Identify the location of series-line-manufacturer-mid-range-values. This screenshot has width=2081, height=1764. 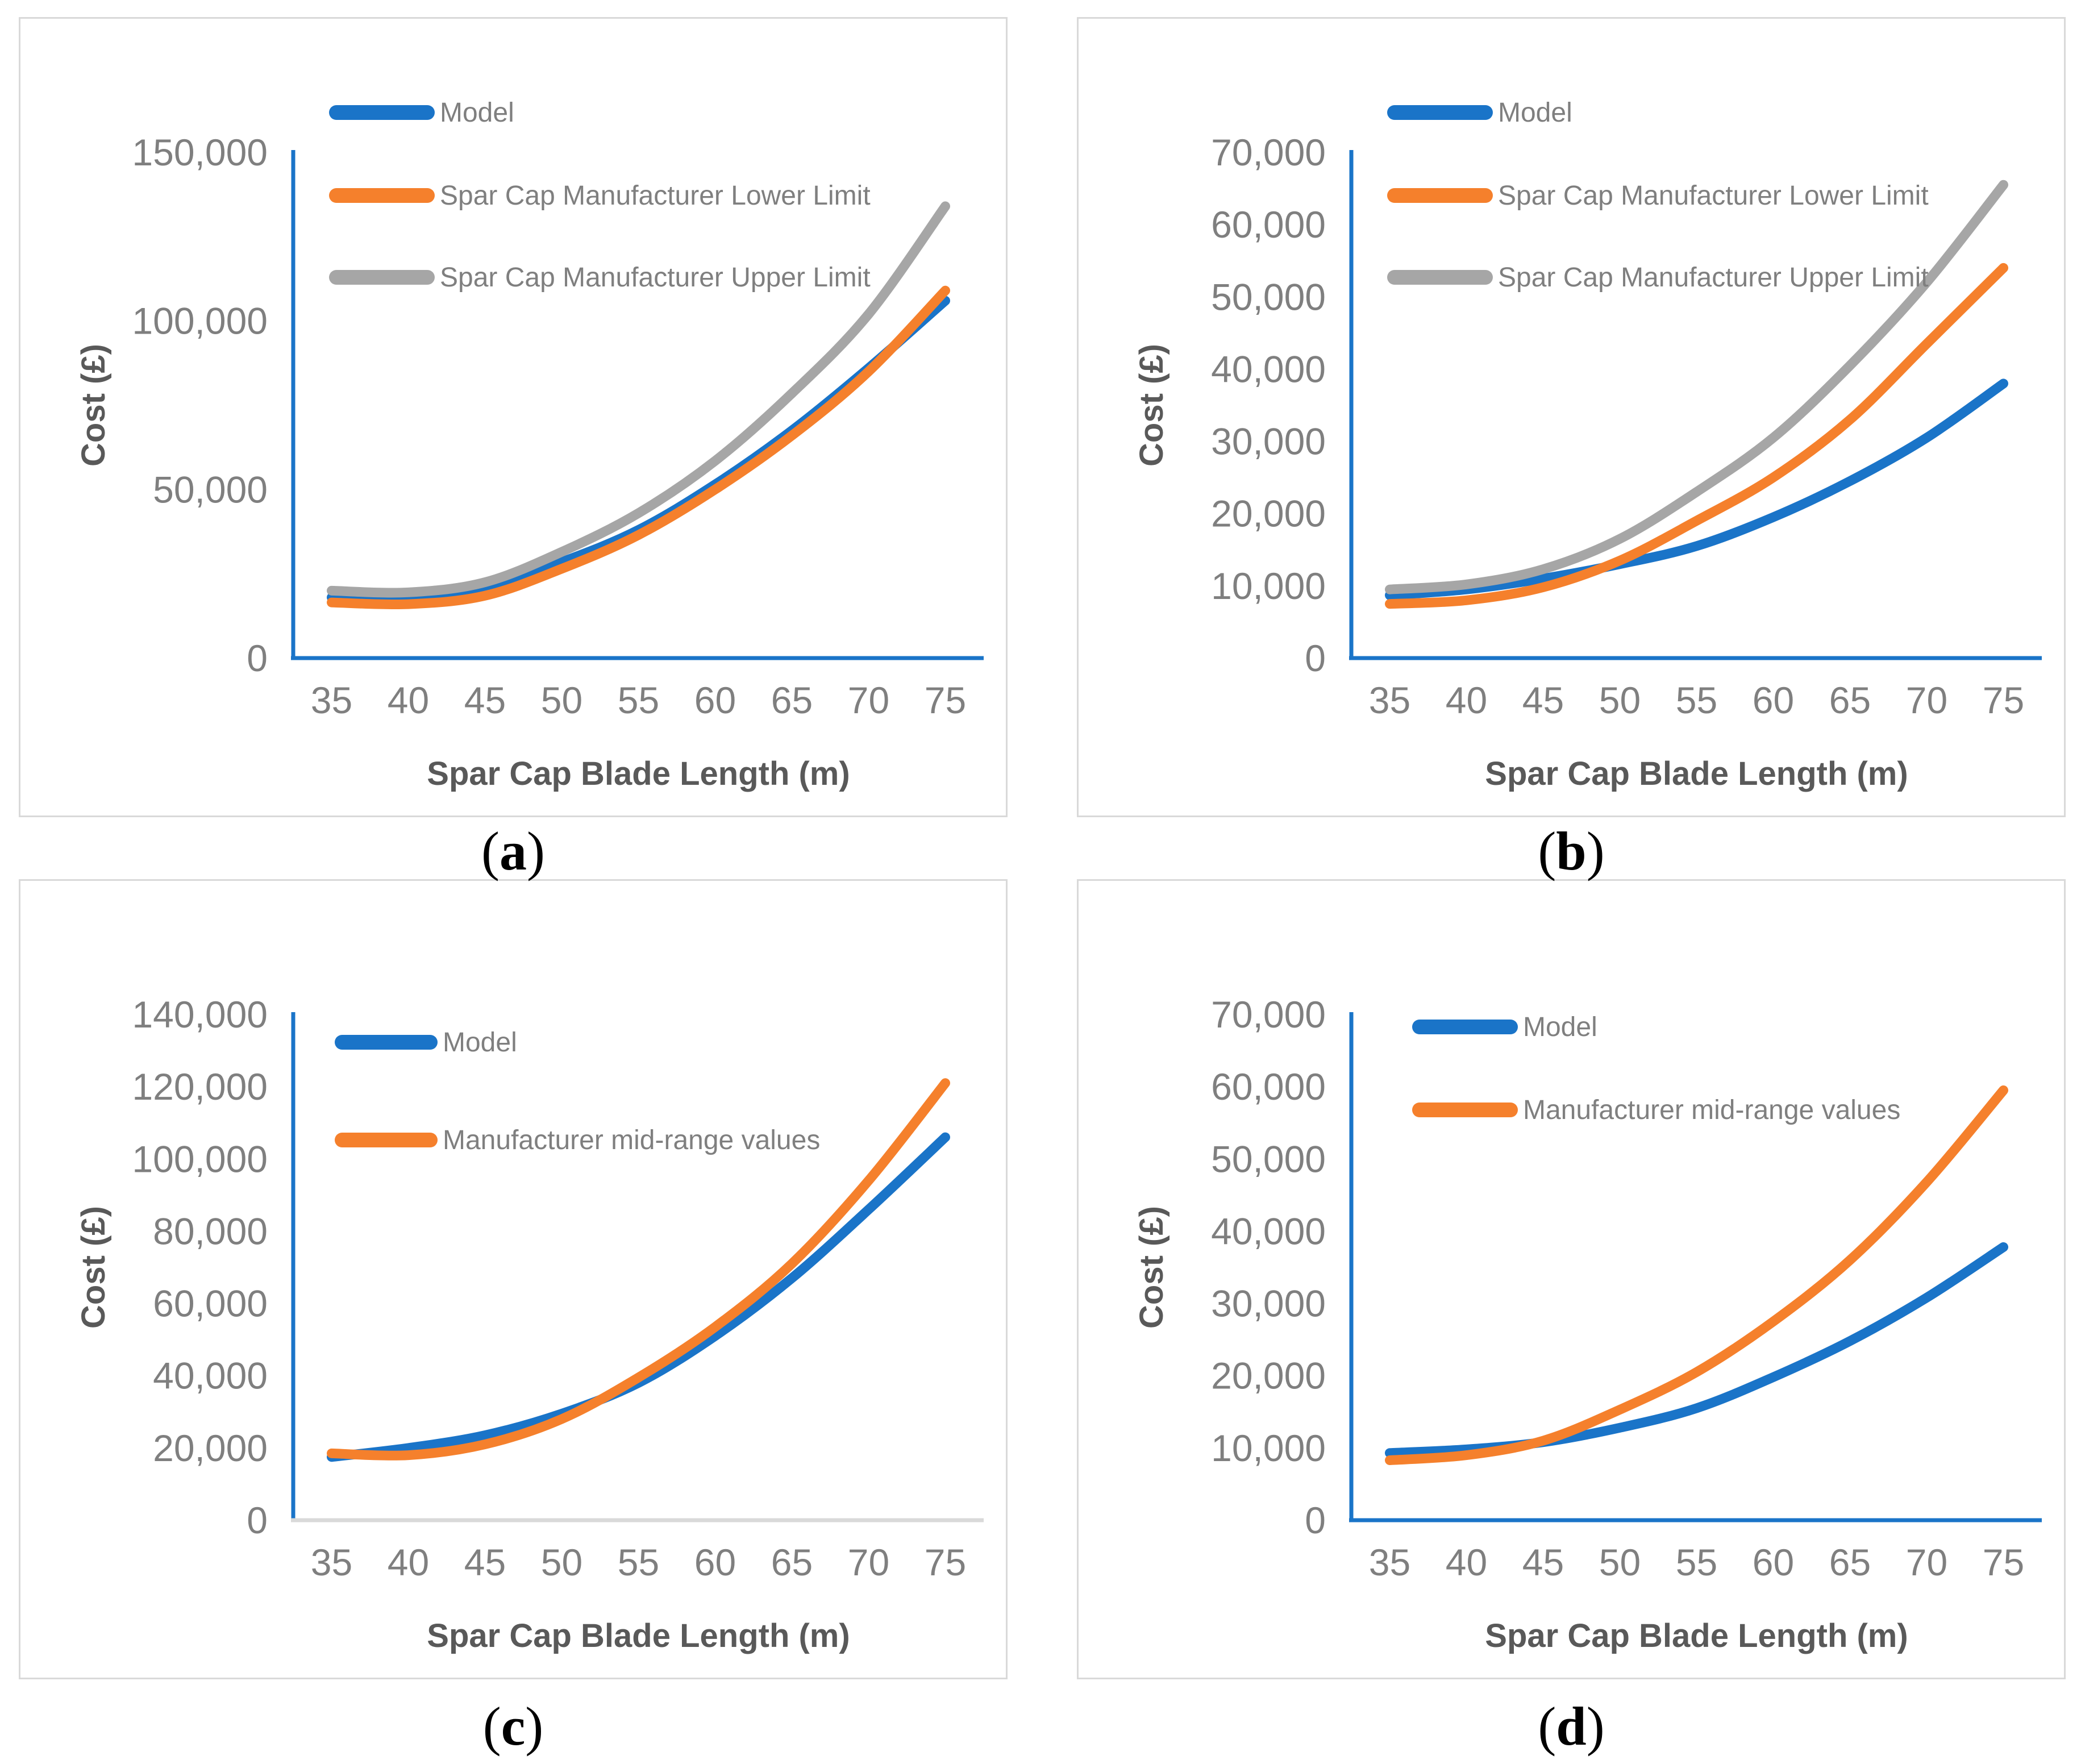
(639, 1269).